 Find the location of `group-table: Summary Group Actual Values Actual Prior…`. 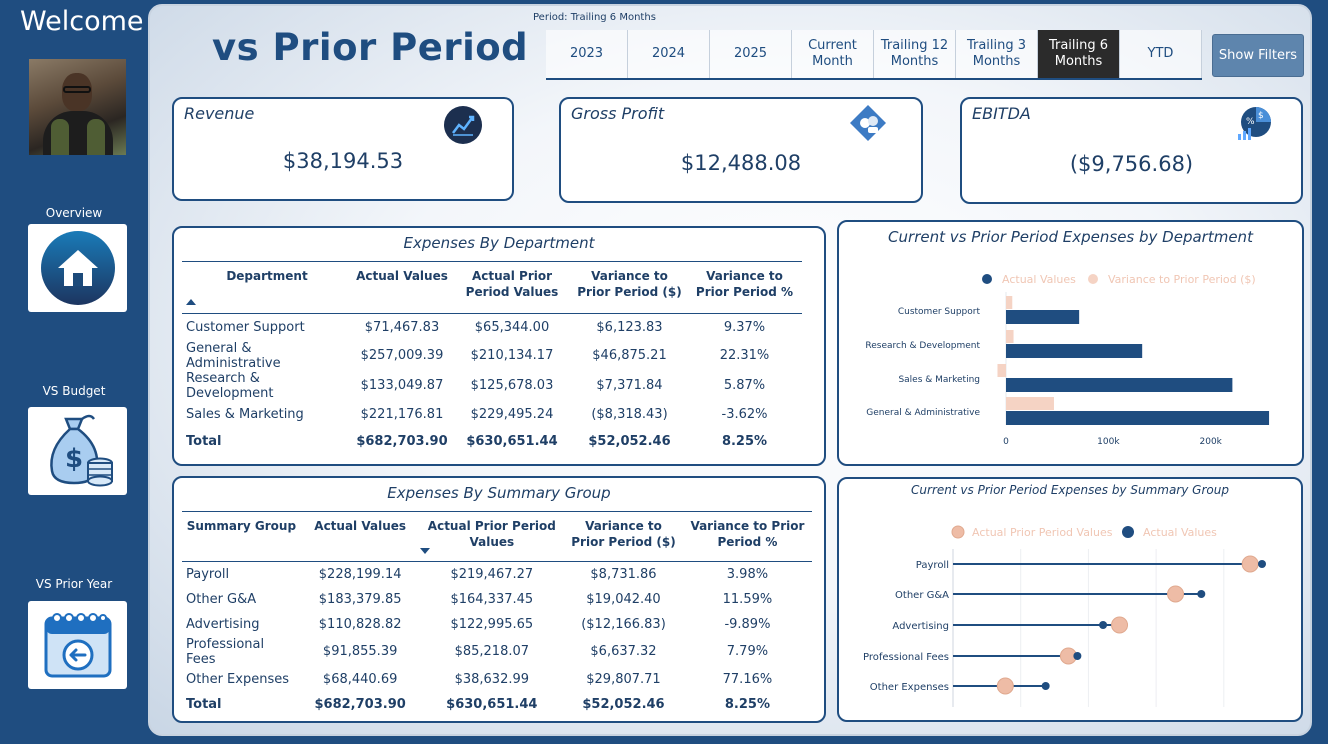

group-table: Summary Group Actual Values Actual Prior… is located at coordinates (497, 614).